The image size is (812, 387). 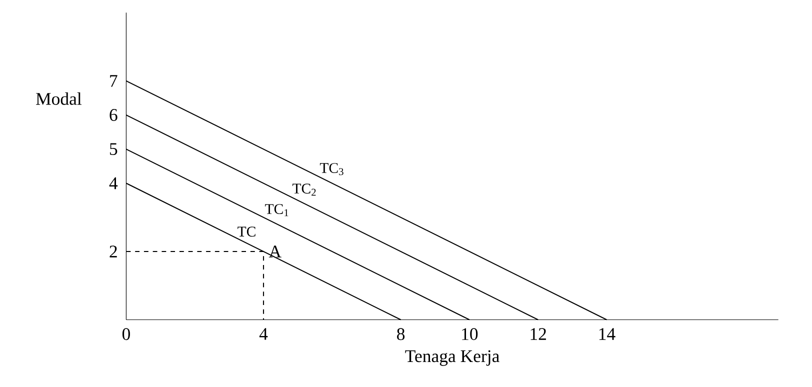 What do you see at coordinates (538, 334) in the screenshot?
I see `x-tick-label: 12` at bounding box center [538, 334].